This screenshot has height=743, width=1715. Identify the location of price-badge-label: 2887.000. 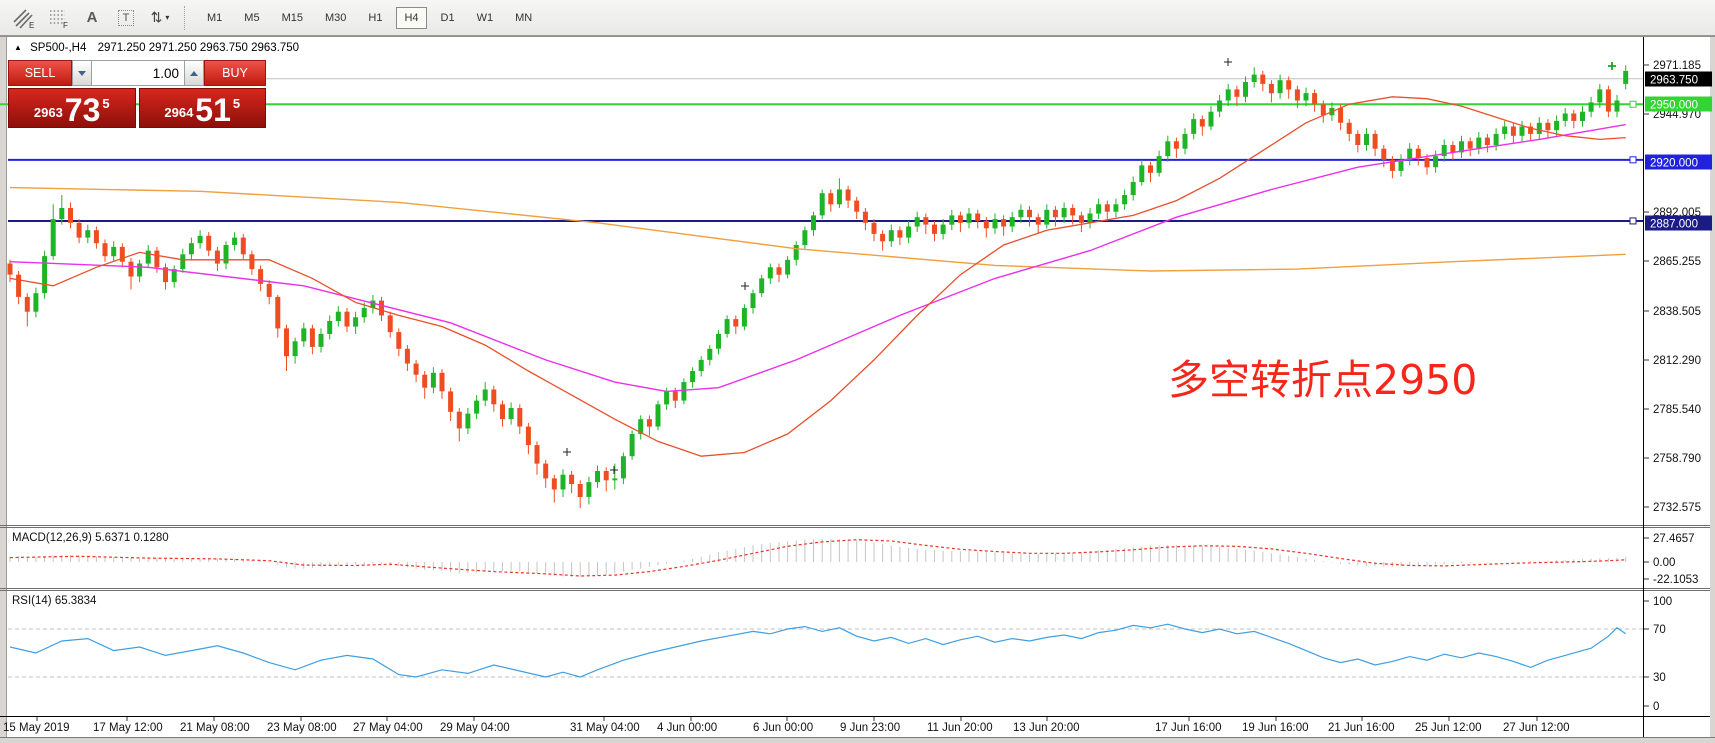
(1674, 225).